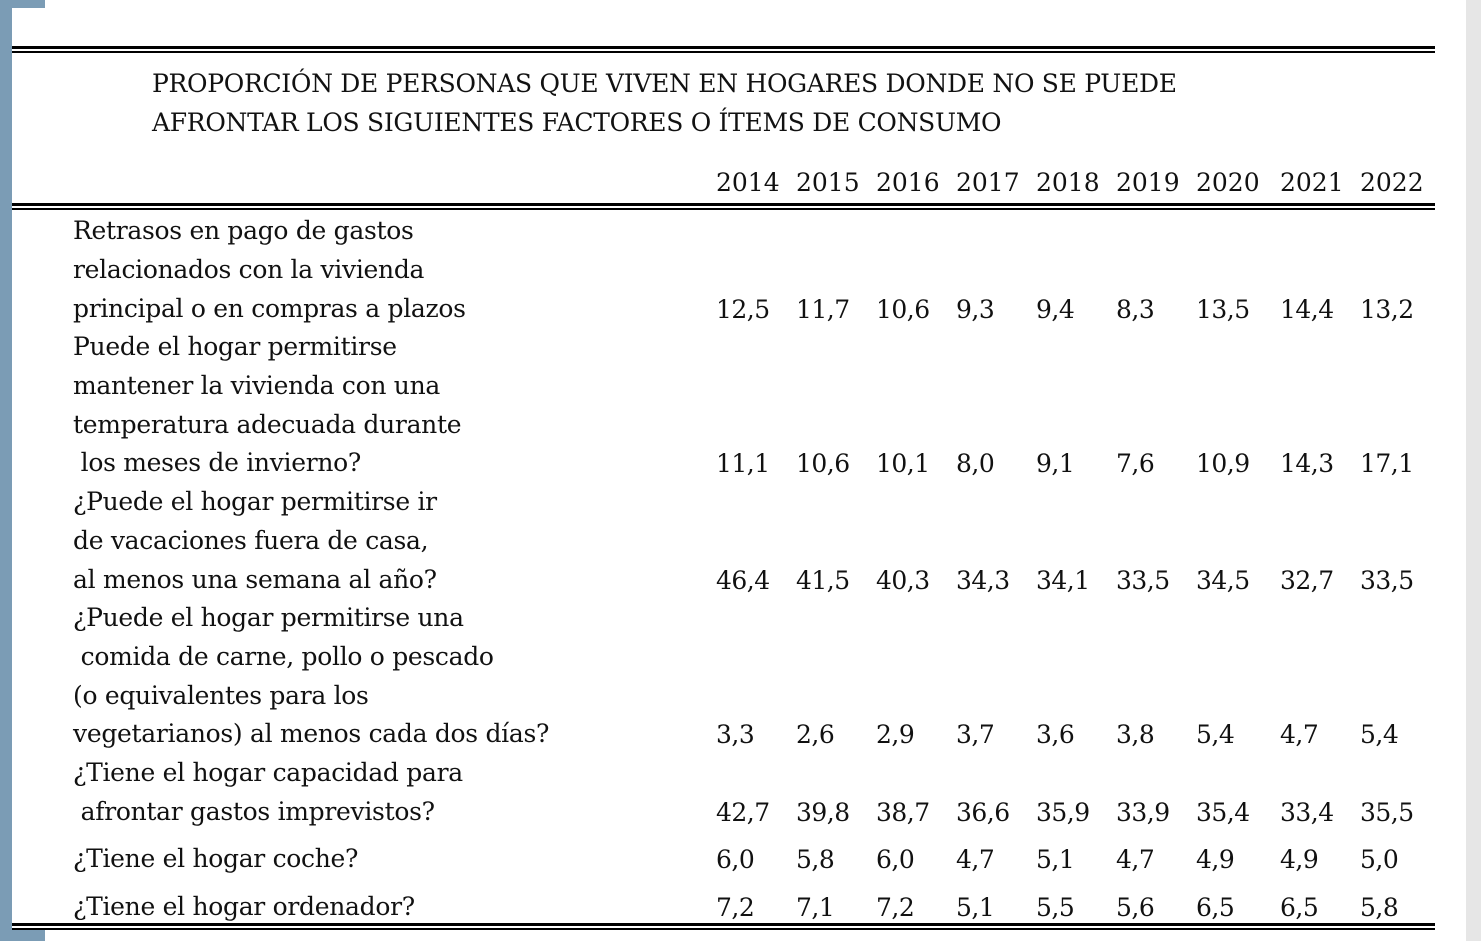 The height and width of the screenshot is (941, 1481). What do you see at coordinates (823, 309) in the screenshot?
I see `table-cell: 11,7` at bounding box center [823, 309].